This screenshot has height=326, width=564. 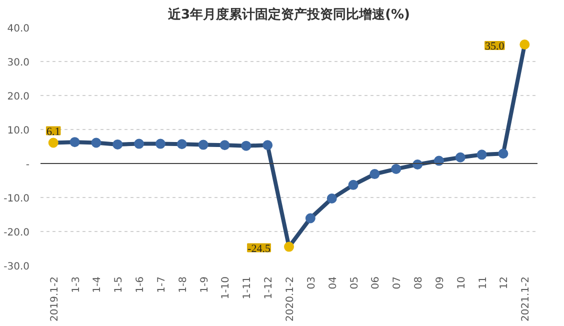 What do you see at coordinates (18, 131) in the screenshot?
I see `y-tick-label: 10.0` at bounding box center [18, 131].